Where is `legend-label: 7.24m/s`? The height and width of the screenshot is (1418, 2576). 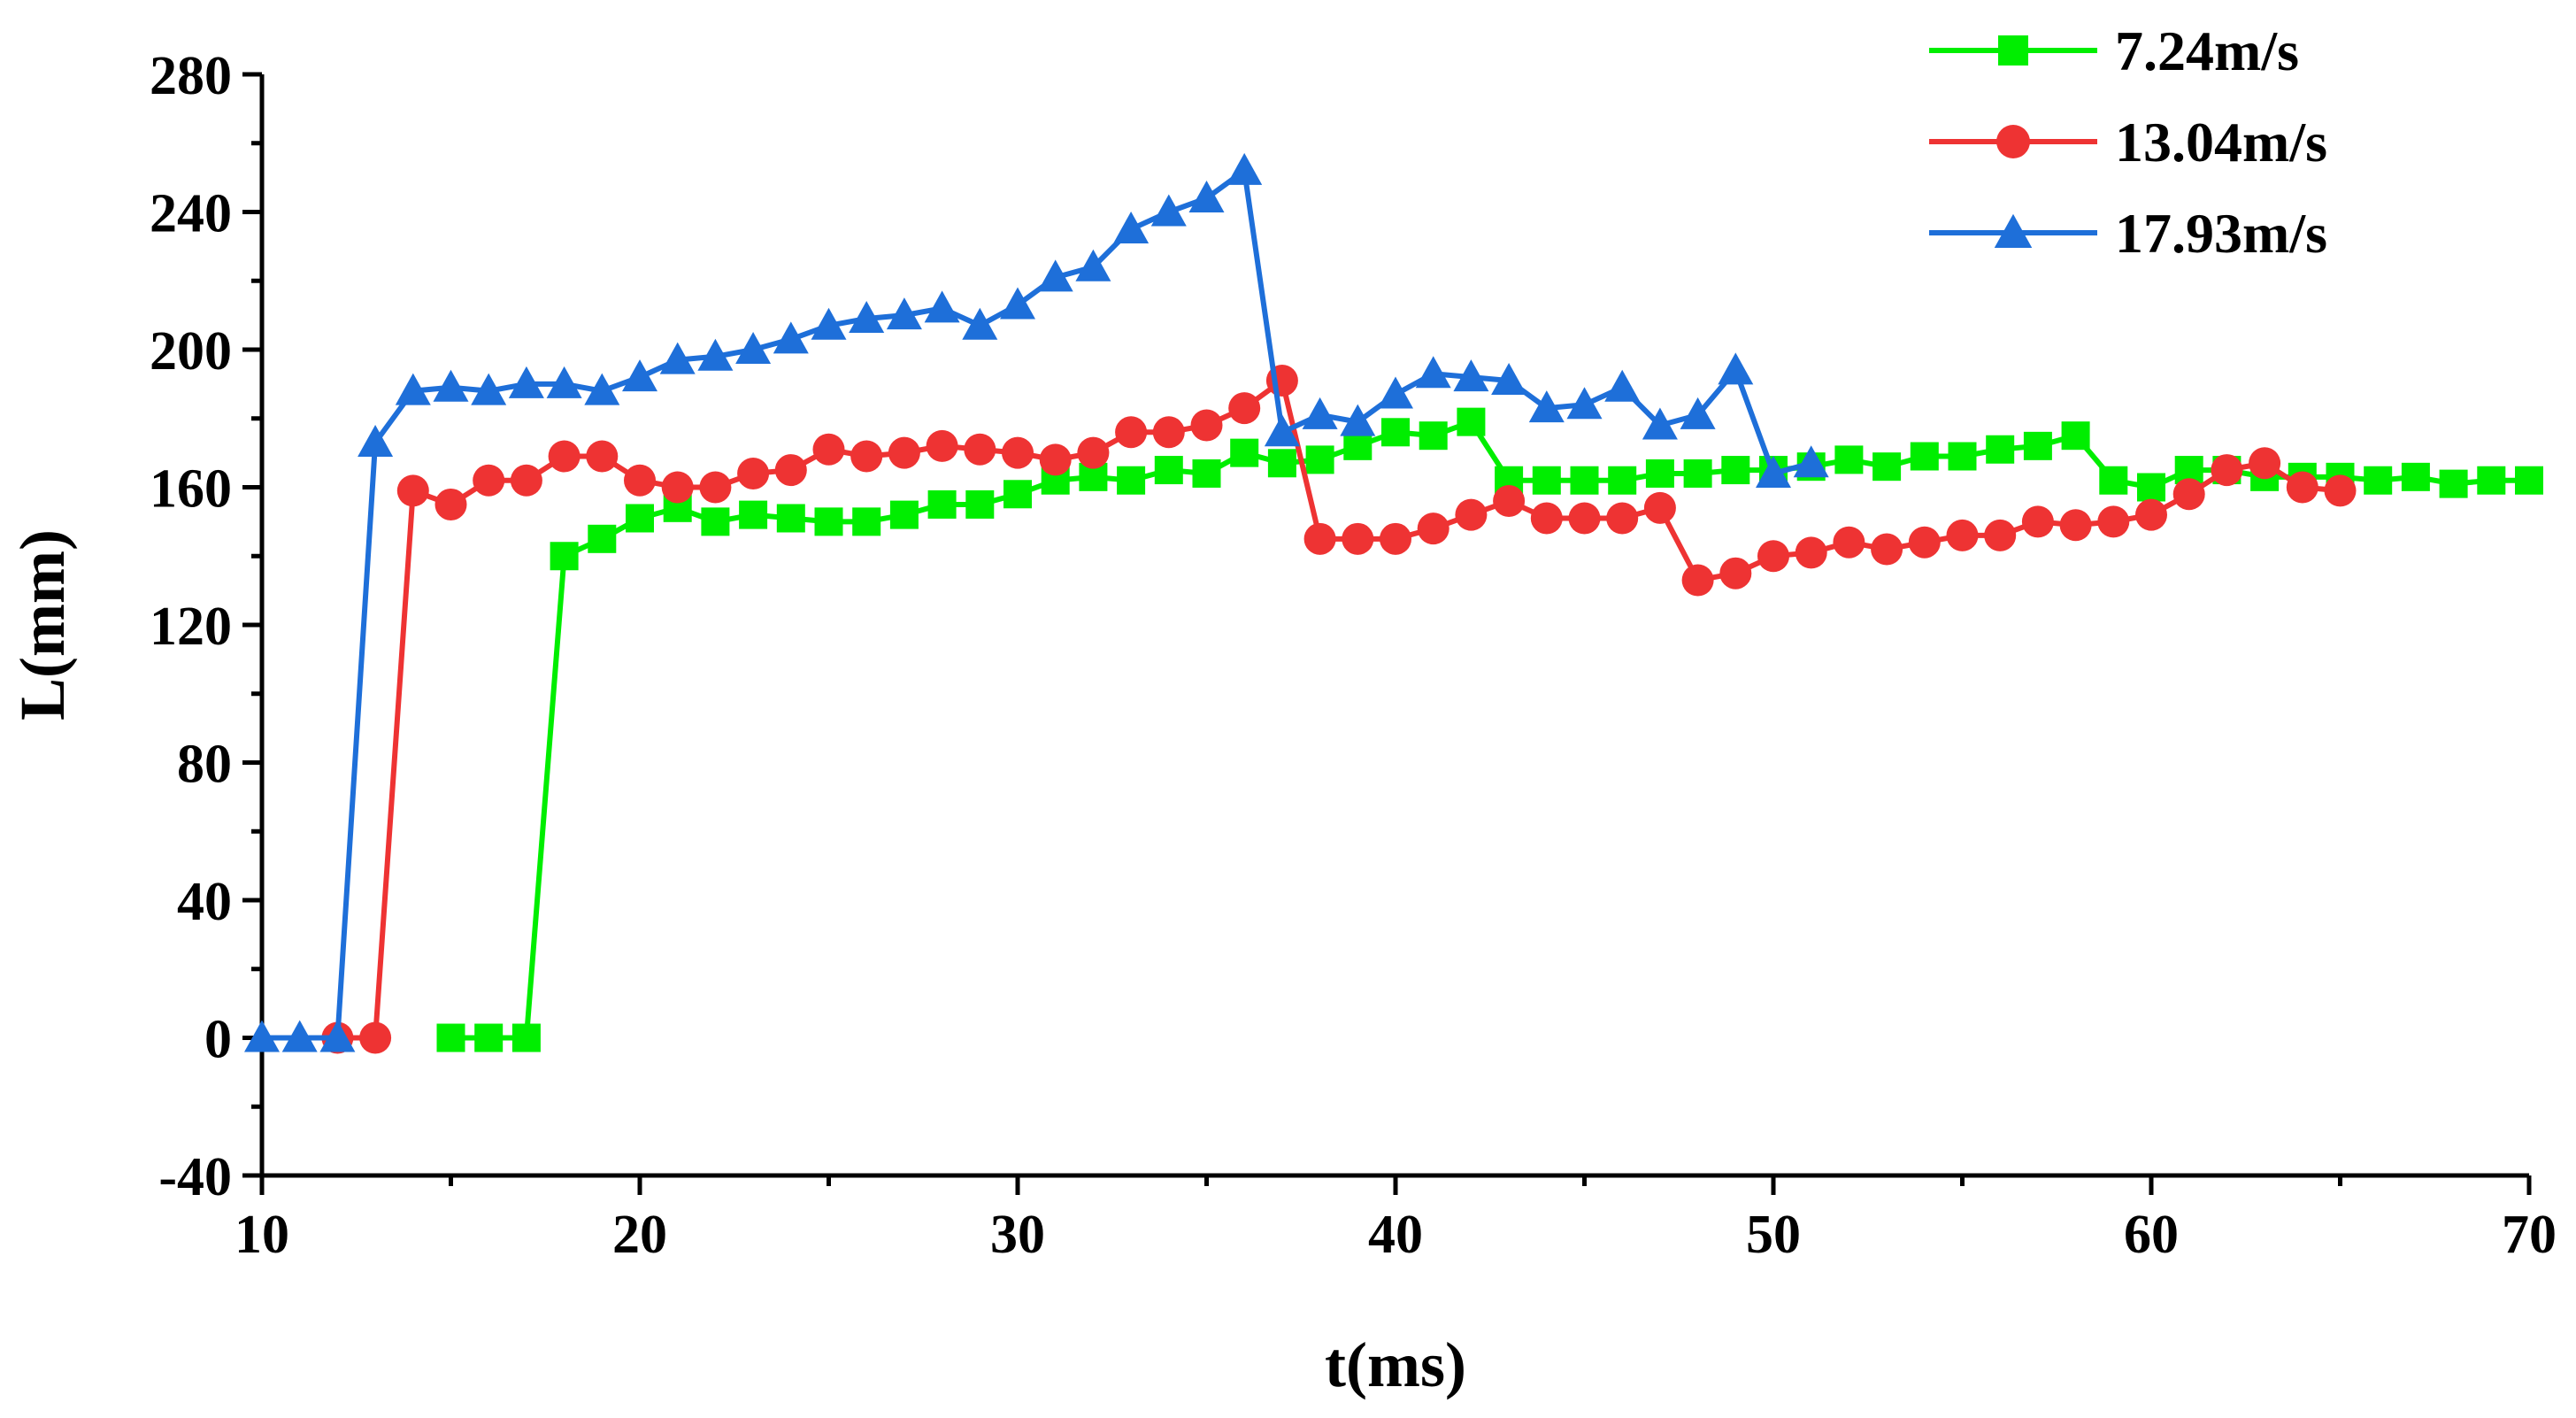 legend-label: 7.24m/s is located at coordinates (2207, 51).